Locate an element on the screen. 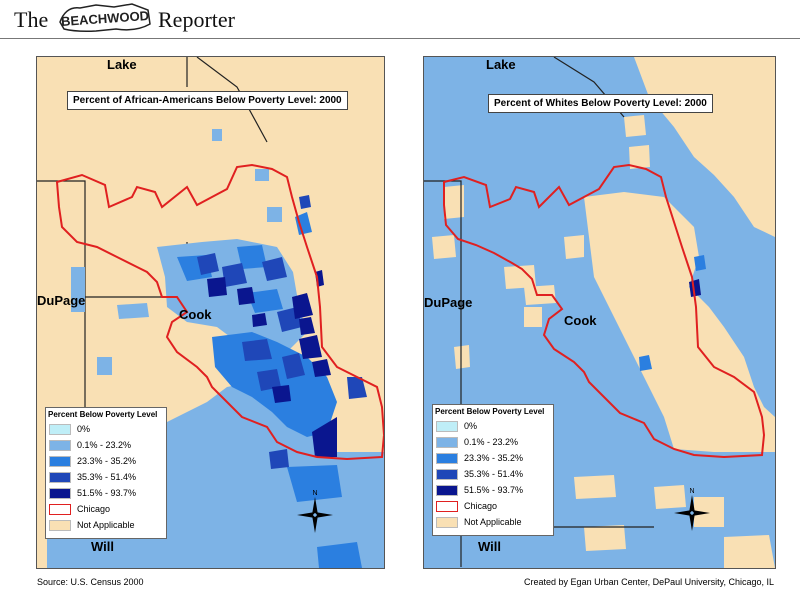  masthead: The BEACHWOOD Reporter is located at coordinates (400, 19).